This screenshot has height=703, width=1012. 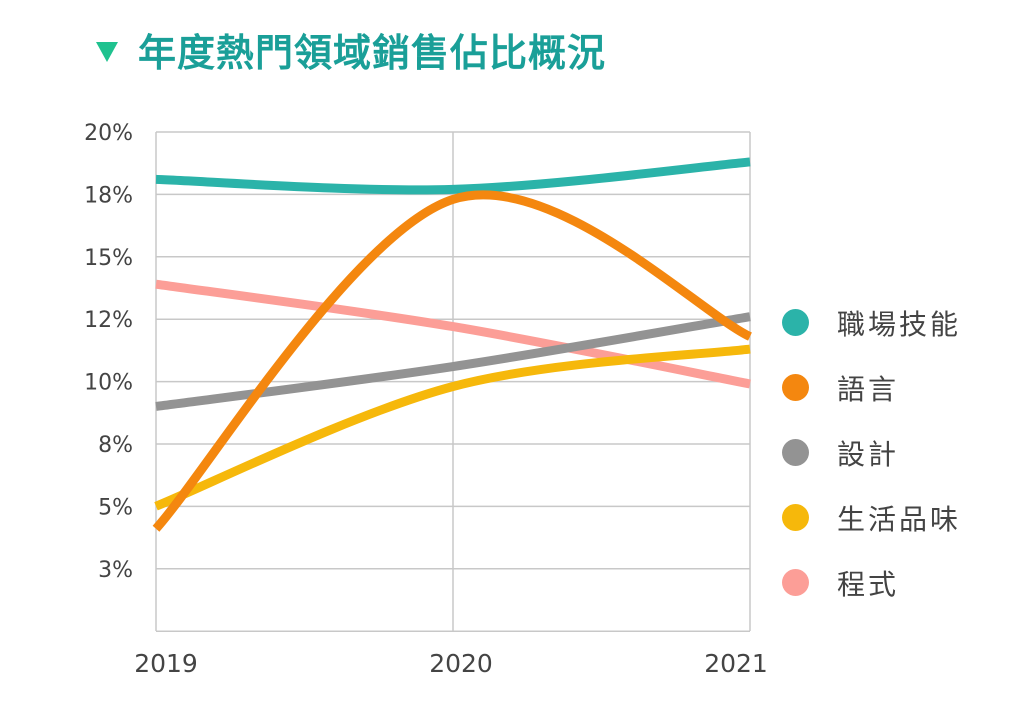 I want to click on legend-label: 生活品味, so click(x=899, y=519).